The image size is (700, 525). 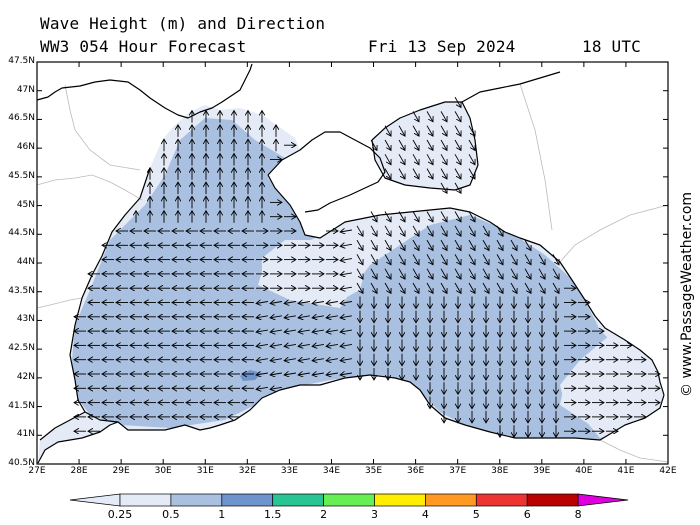 I want to click on lat-label: 43.5N, so click(x=21, y=290).